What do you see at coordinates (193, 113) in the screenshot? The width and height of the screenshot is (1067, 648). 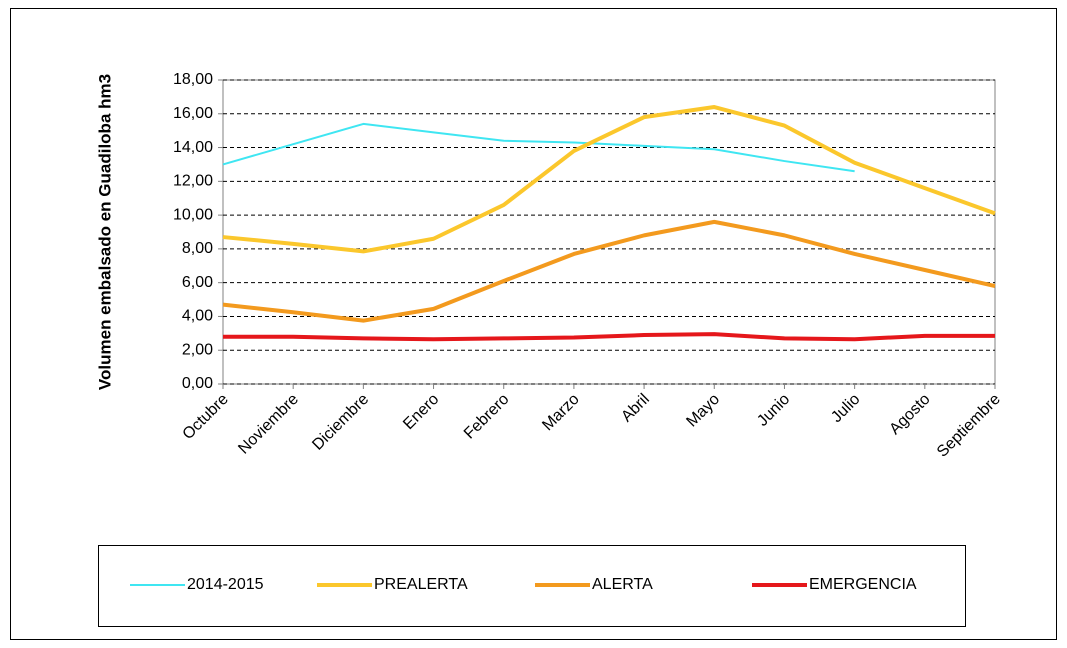 I see `y-tick-label: 16,00` at bounding box center [193, 113].